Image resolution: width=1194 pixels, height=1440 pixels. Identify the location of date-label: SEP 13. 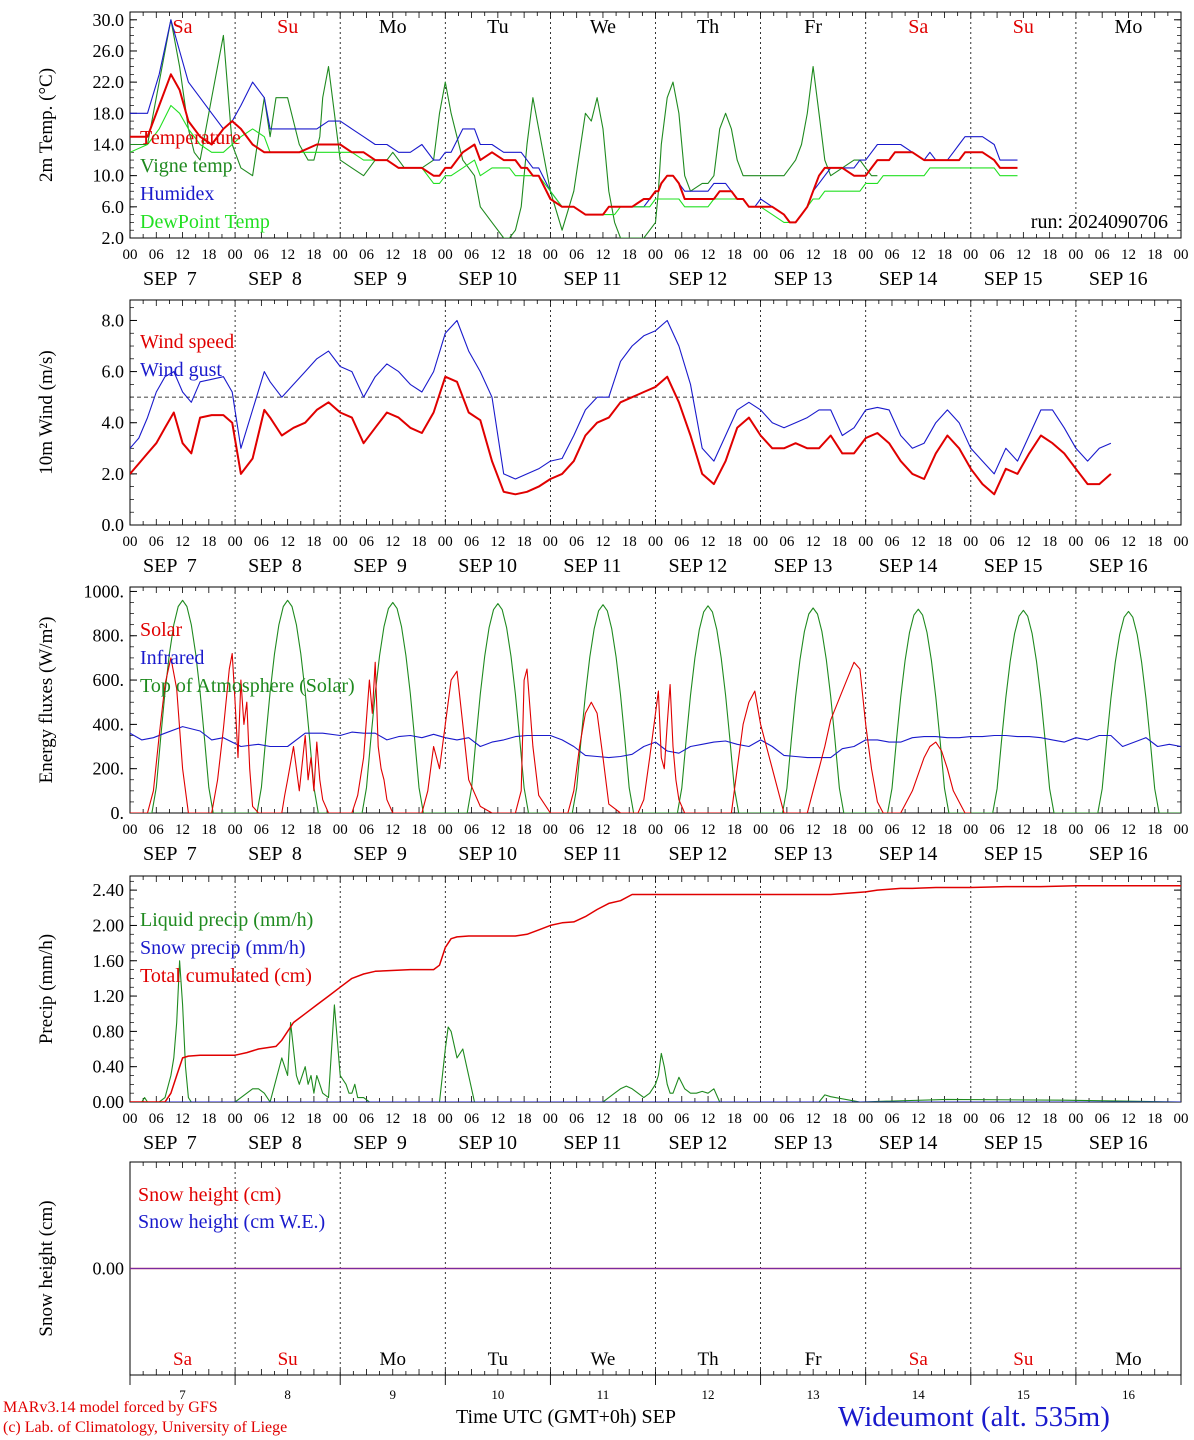
(803, 854).